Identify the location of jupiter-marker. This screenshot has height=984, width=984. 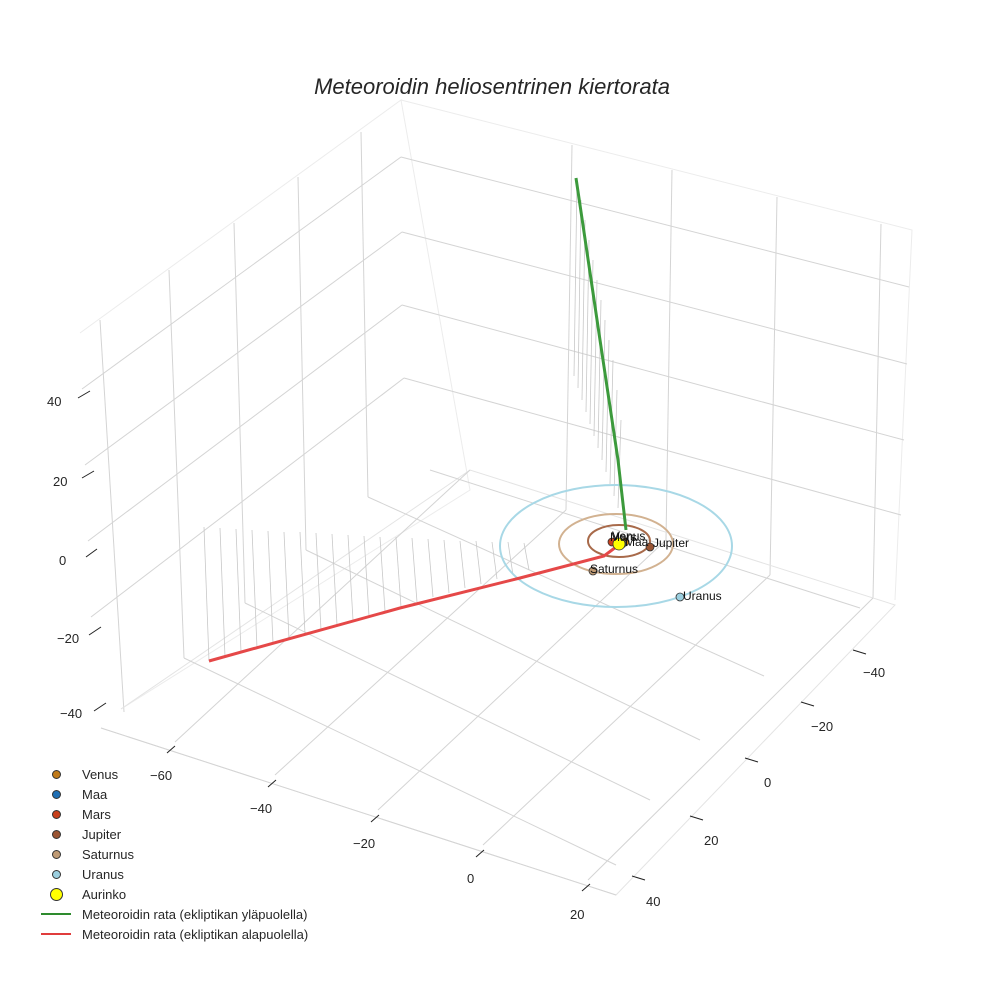
(650, 547).